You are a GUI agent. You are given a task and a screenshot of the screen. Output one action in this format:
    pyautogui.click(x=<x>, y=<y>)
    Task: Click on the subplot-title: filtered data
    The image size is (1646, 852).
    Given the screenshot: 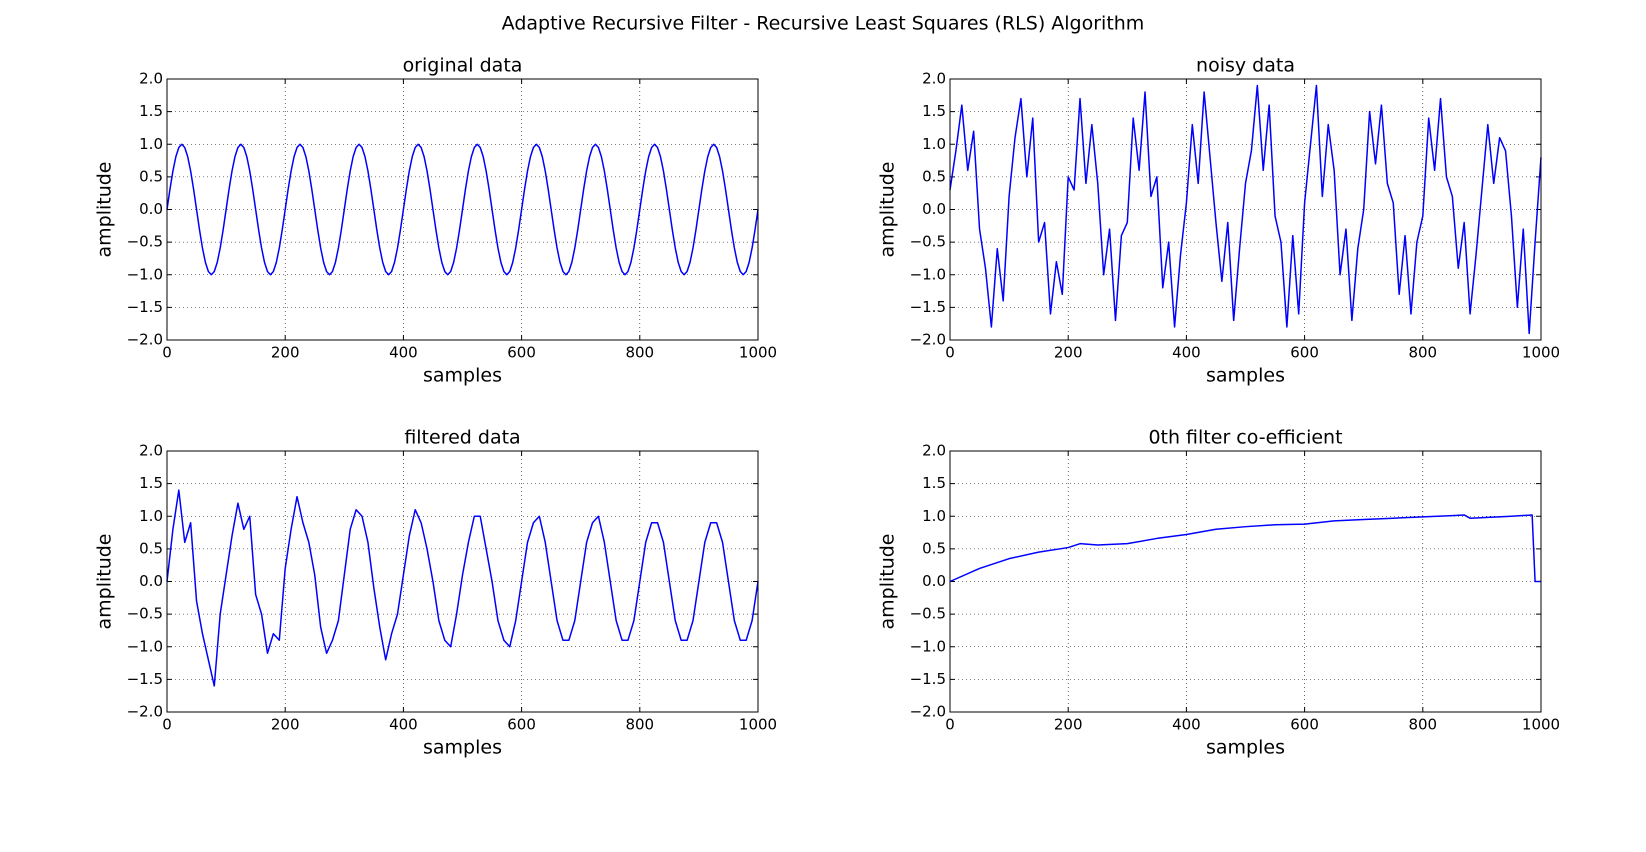 What is the action you would take?
    pyautogui.click(x=462, y=438)
    